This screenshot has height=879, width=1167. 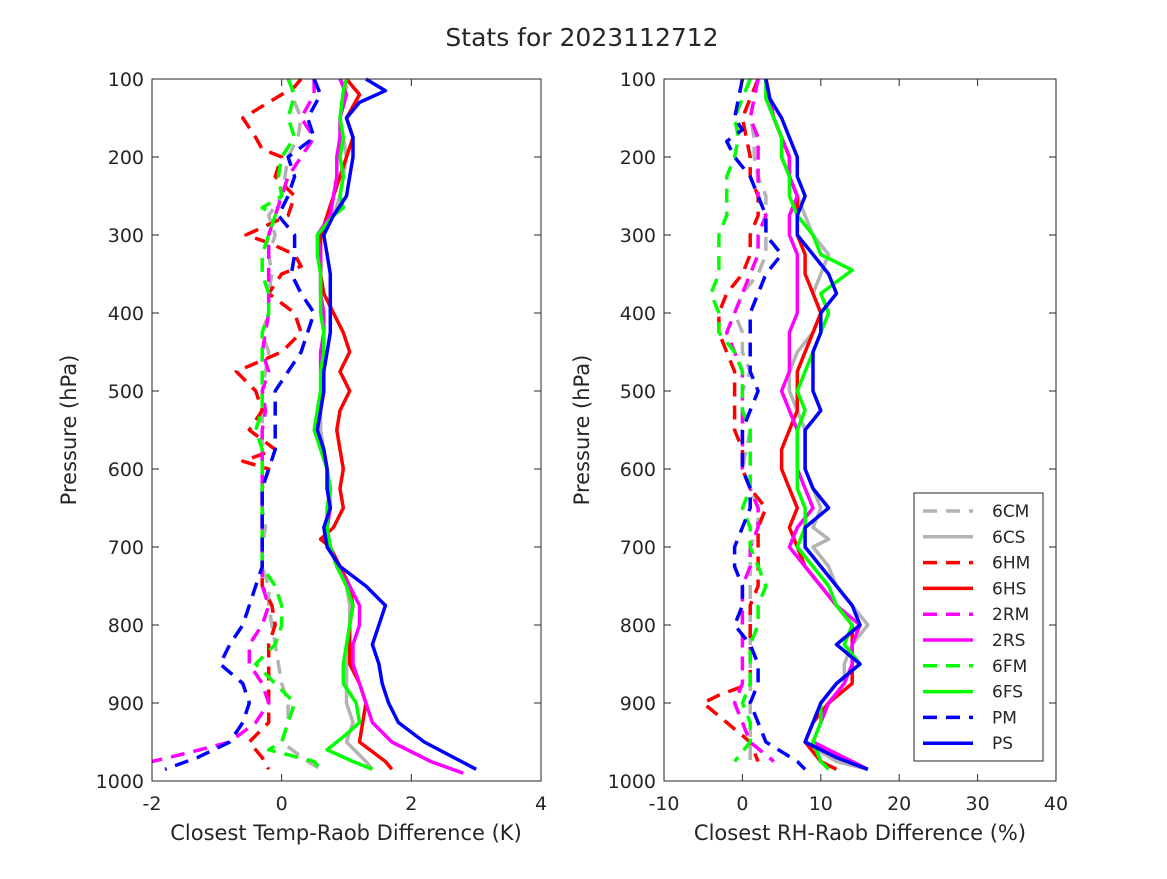 What do you see at coordinates (126, 392) in the screenshot?
I see `temp-y-tick-label: 500` at bounding box center [126, 392].